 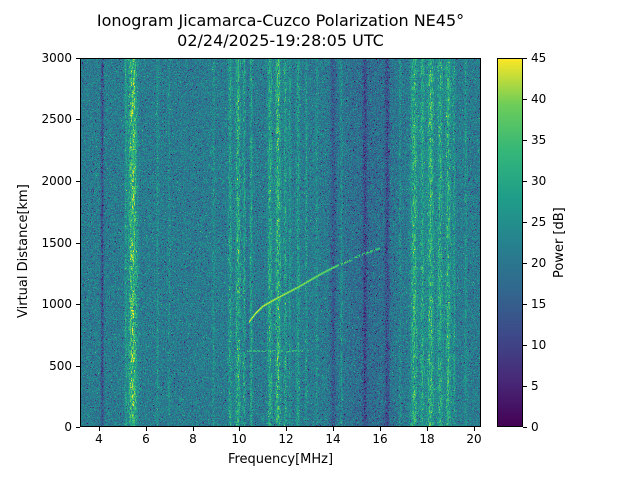 What do you see at coordinates (539, 58) in the screenshot?
I see `colorbar-tick-label: 45` at bounding box center [539, 58].